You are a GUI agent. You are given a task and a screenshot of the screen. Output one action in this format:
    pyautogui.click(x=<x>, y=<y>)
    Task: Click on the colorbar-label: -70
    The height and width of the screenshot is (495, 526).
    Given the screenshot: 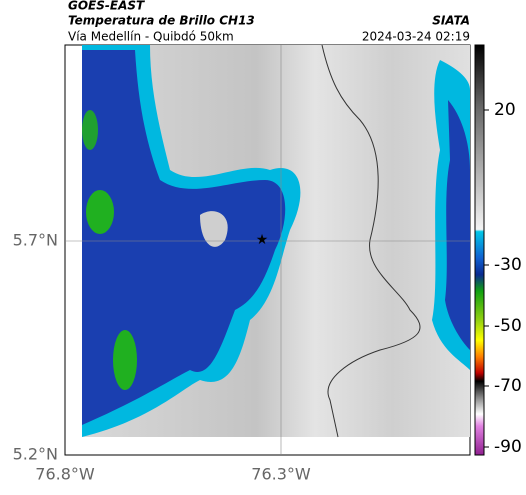 What is the action you would take?
    pyautogui.click(x=508, y=386)
    